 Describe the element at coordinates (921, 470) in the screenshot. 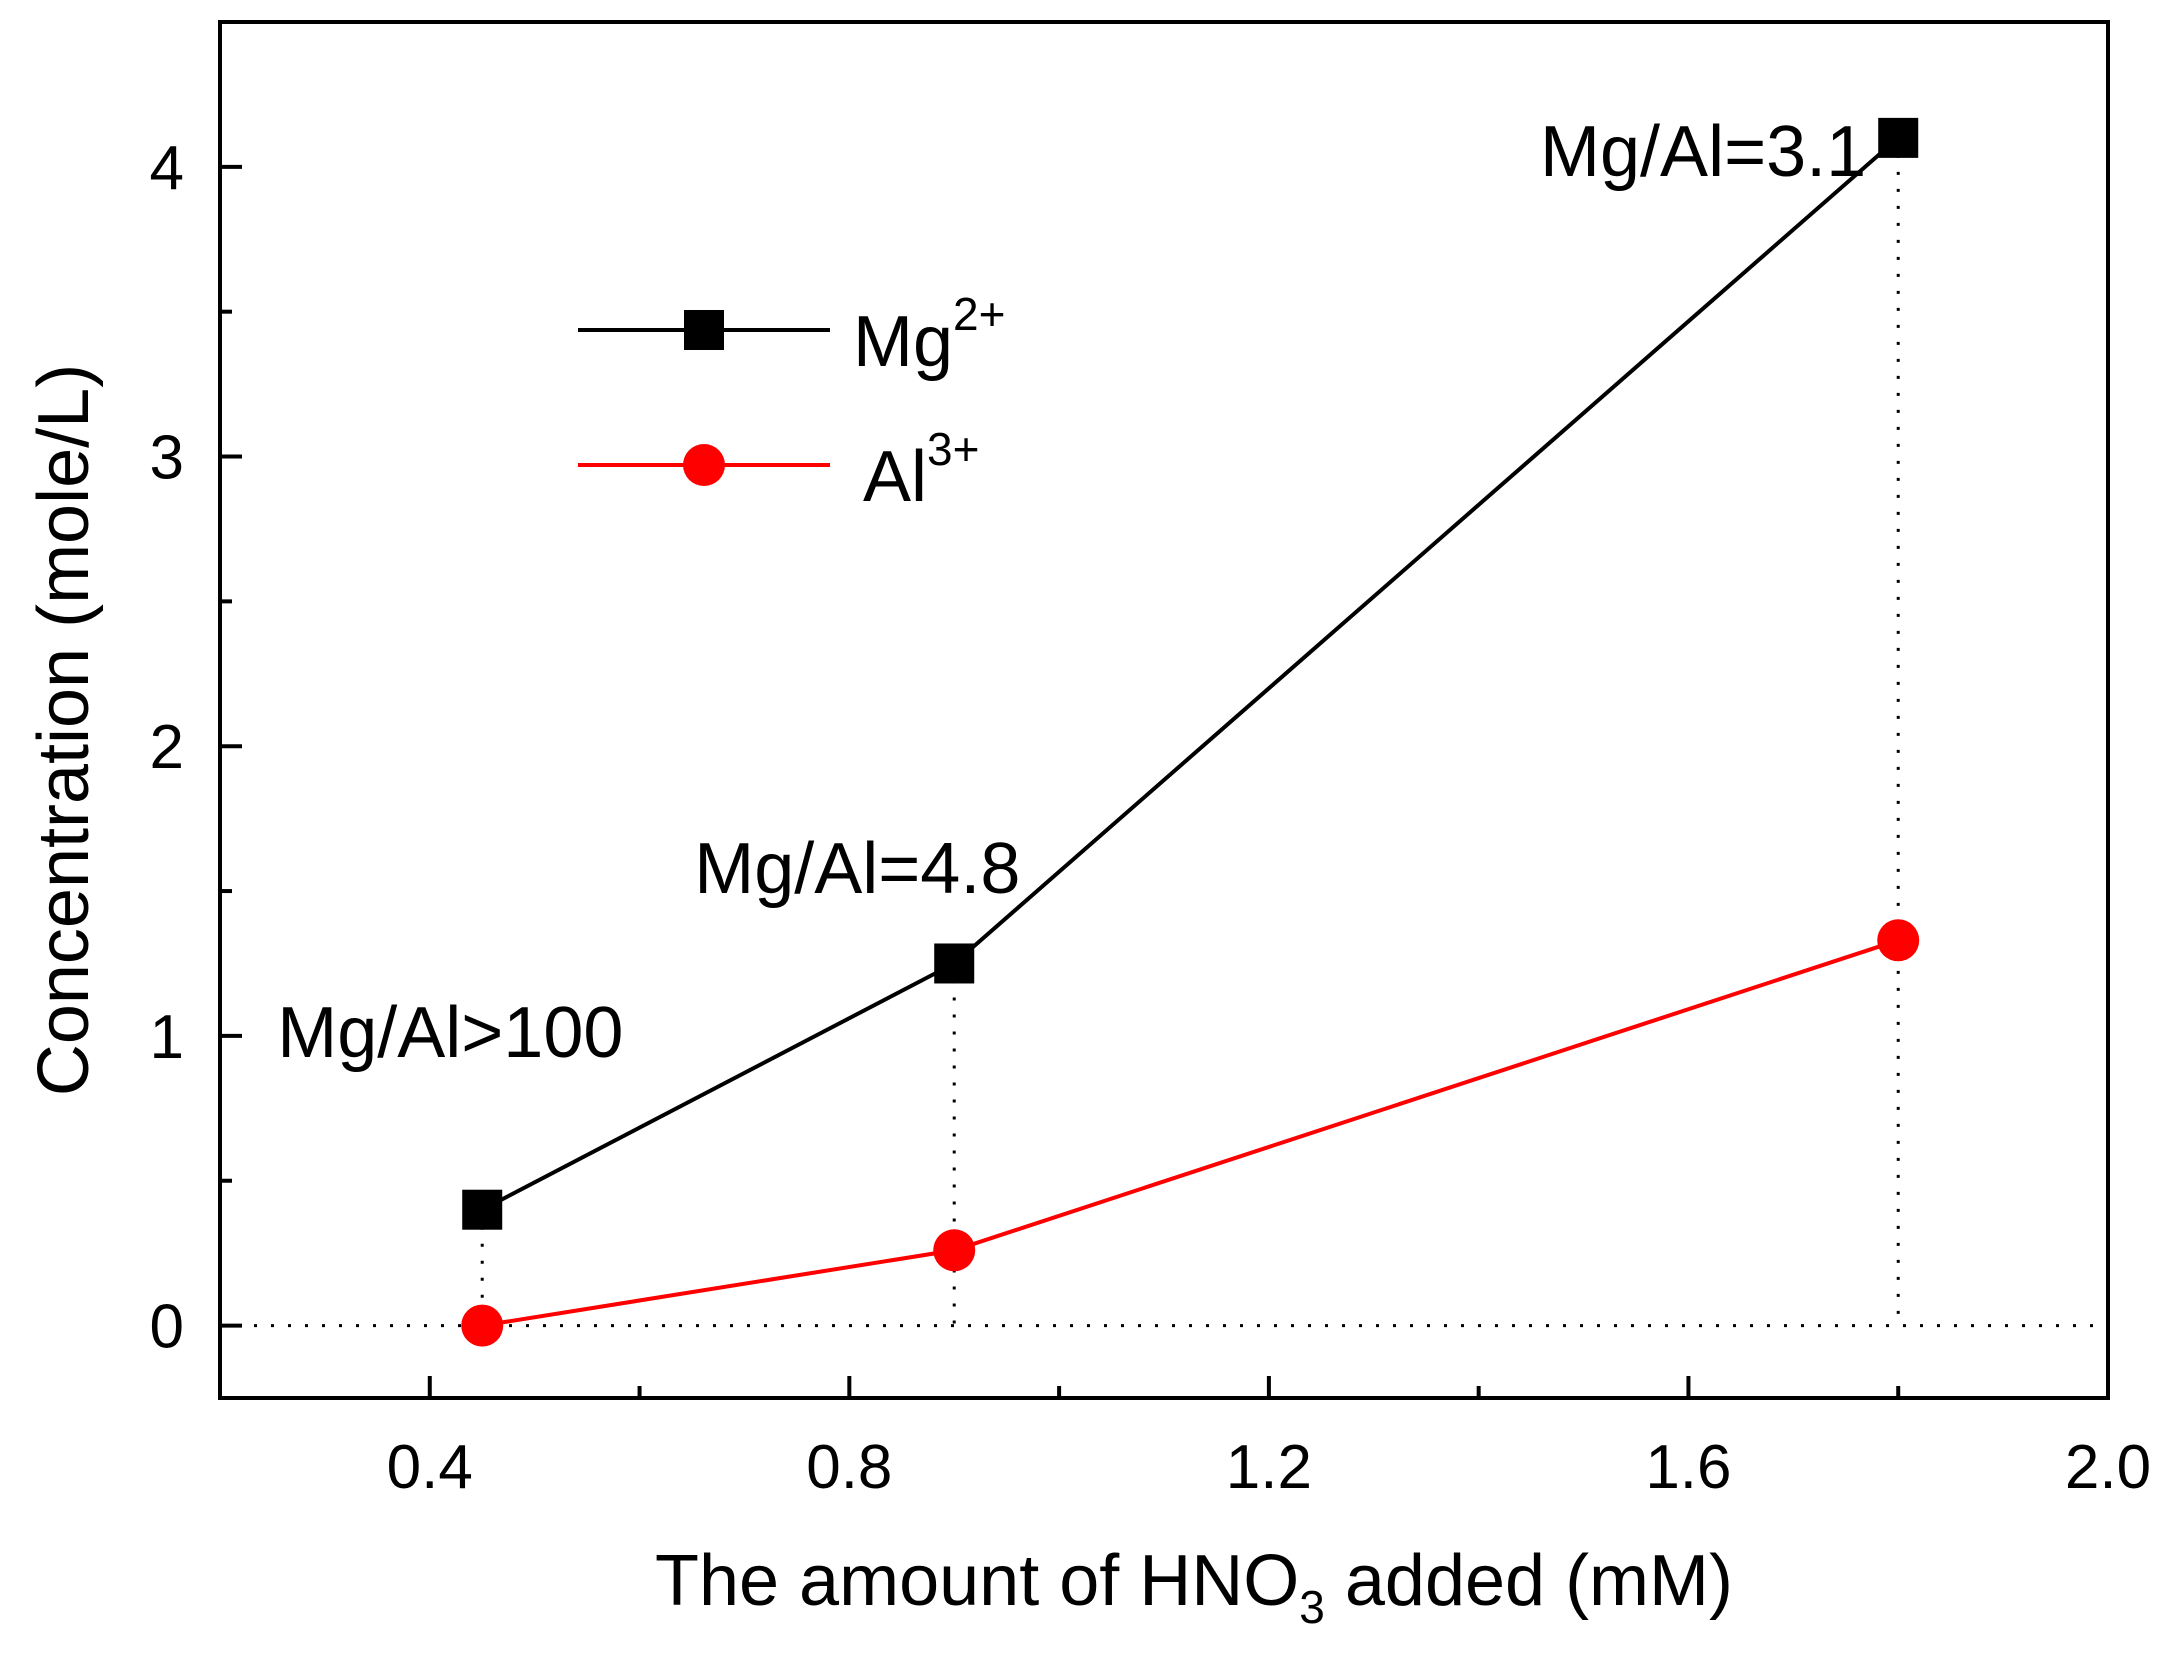

I see `legend-label-al: Al3+` at that location.